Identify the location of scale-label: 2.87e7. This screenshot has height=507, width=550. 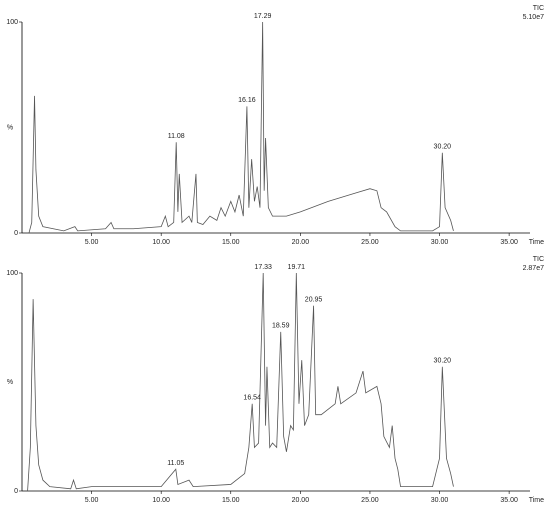
(534, 268).